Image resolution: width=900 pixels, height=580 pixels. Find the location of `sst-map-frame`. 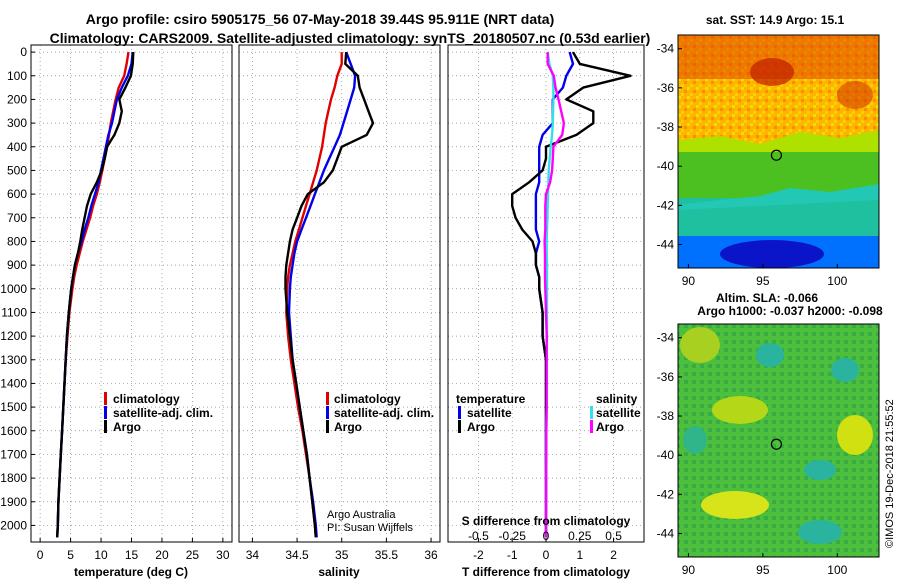

sst-map-frame is located at coordinates (778, 151).